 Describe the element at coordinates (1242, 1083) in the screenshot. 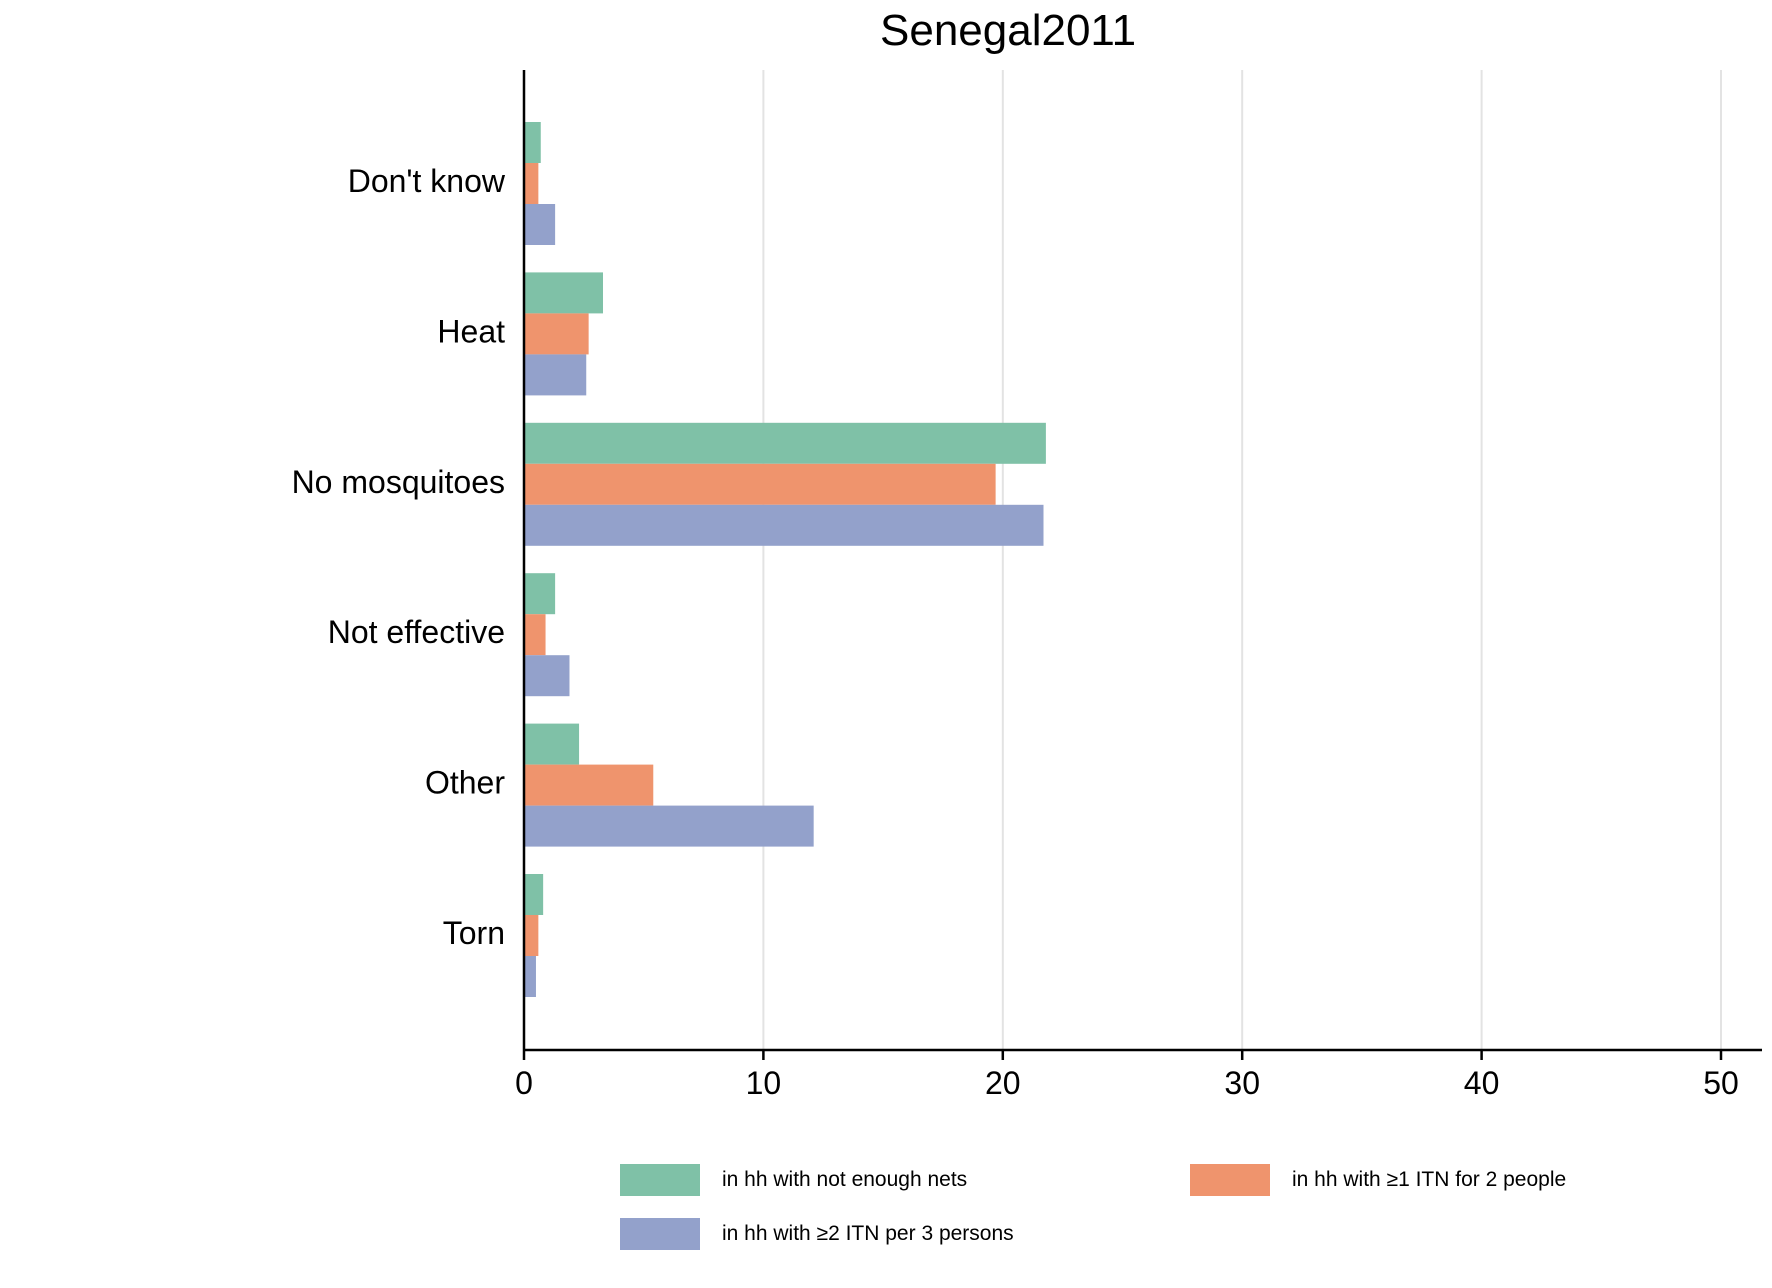

I see `x-tick-label: 30` at that location.